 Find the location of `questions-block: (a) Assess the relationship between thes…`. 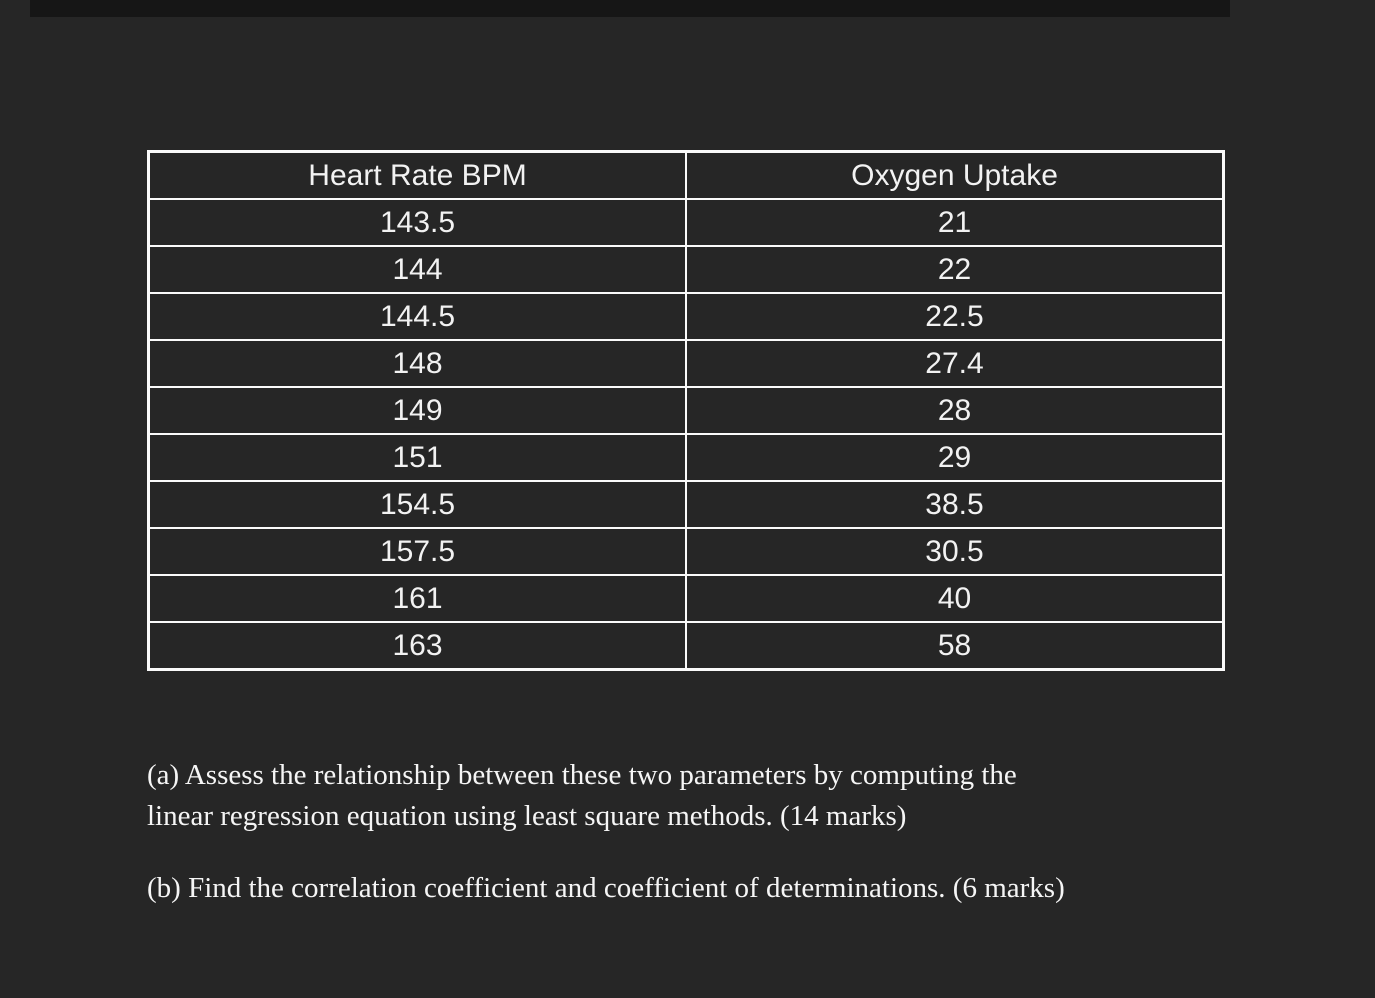

questions-block: (a) Assess the relationship between thes… is located at coordinates (717, 832).